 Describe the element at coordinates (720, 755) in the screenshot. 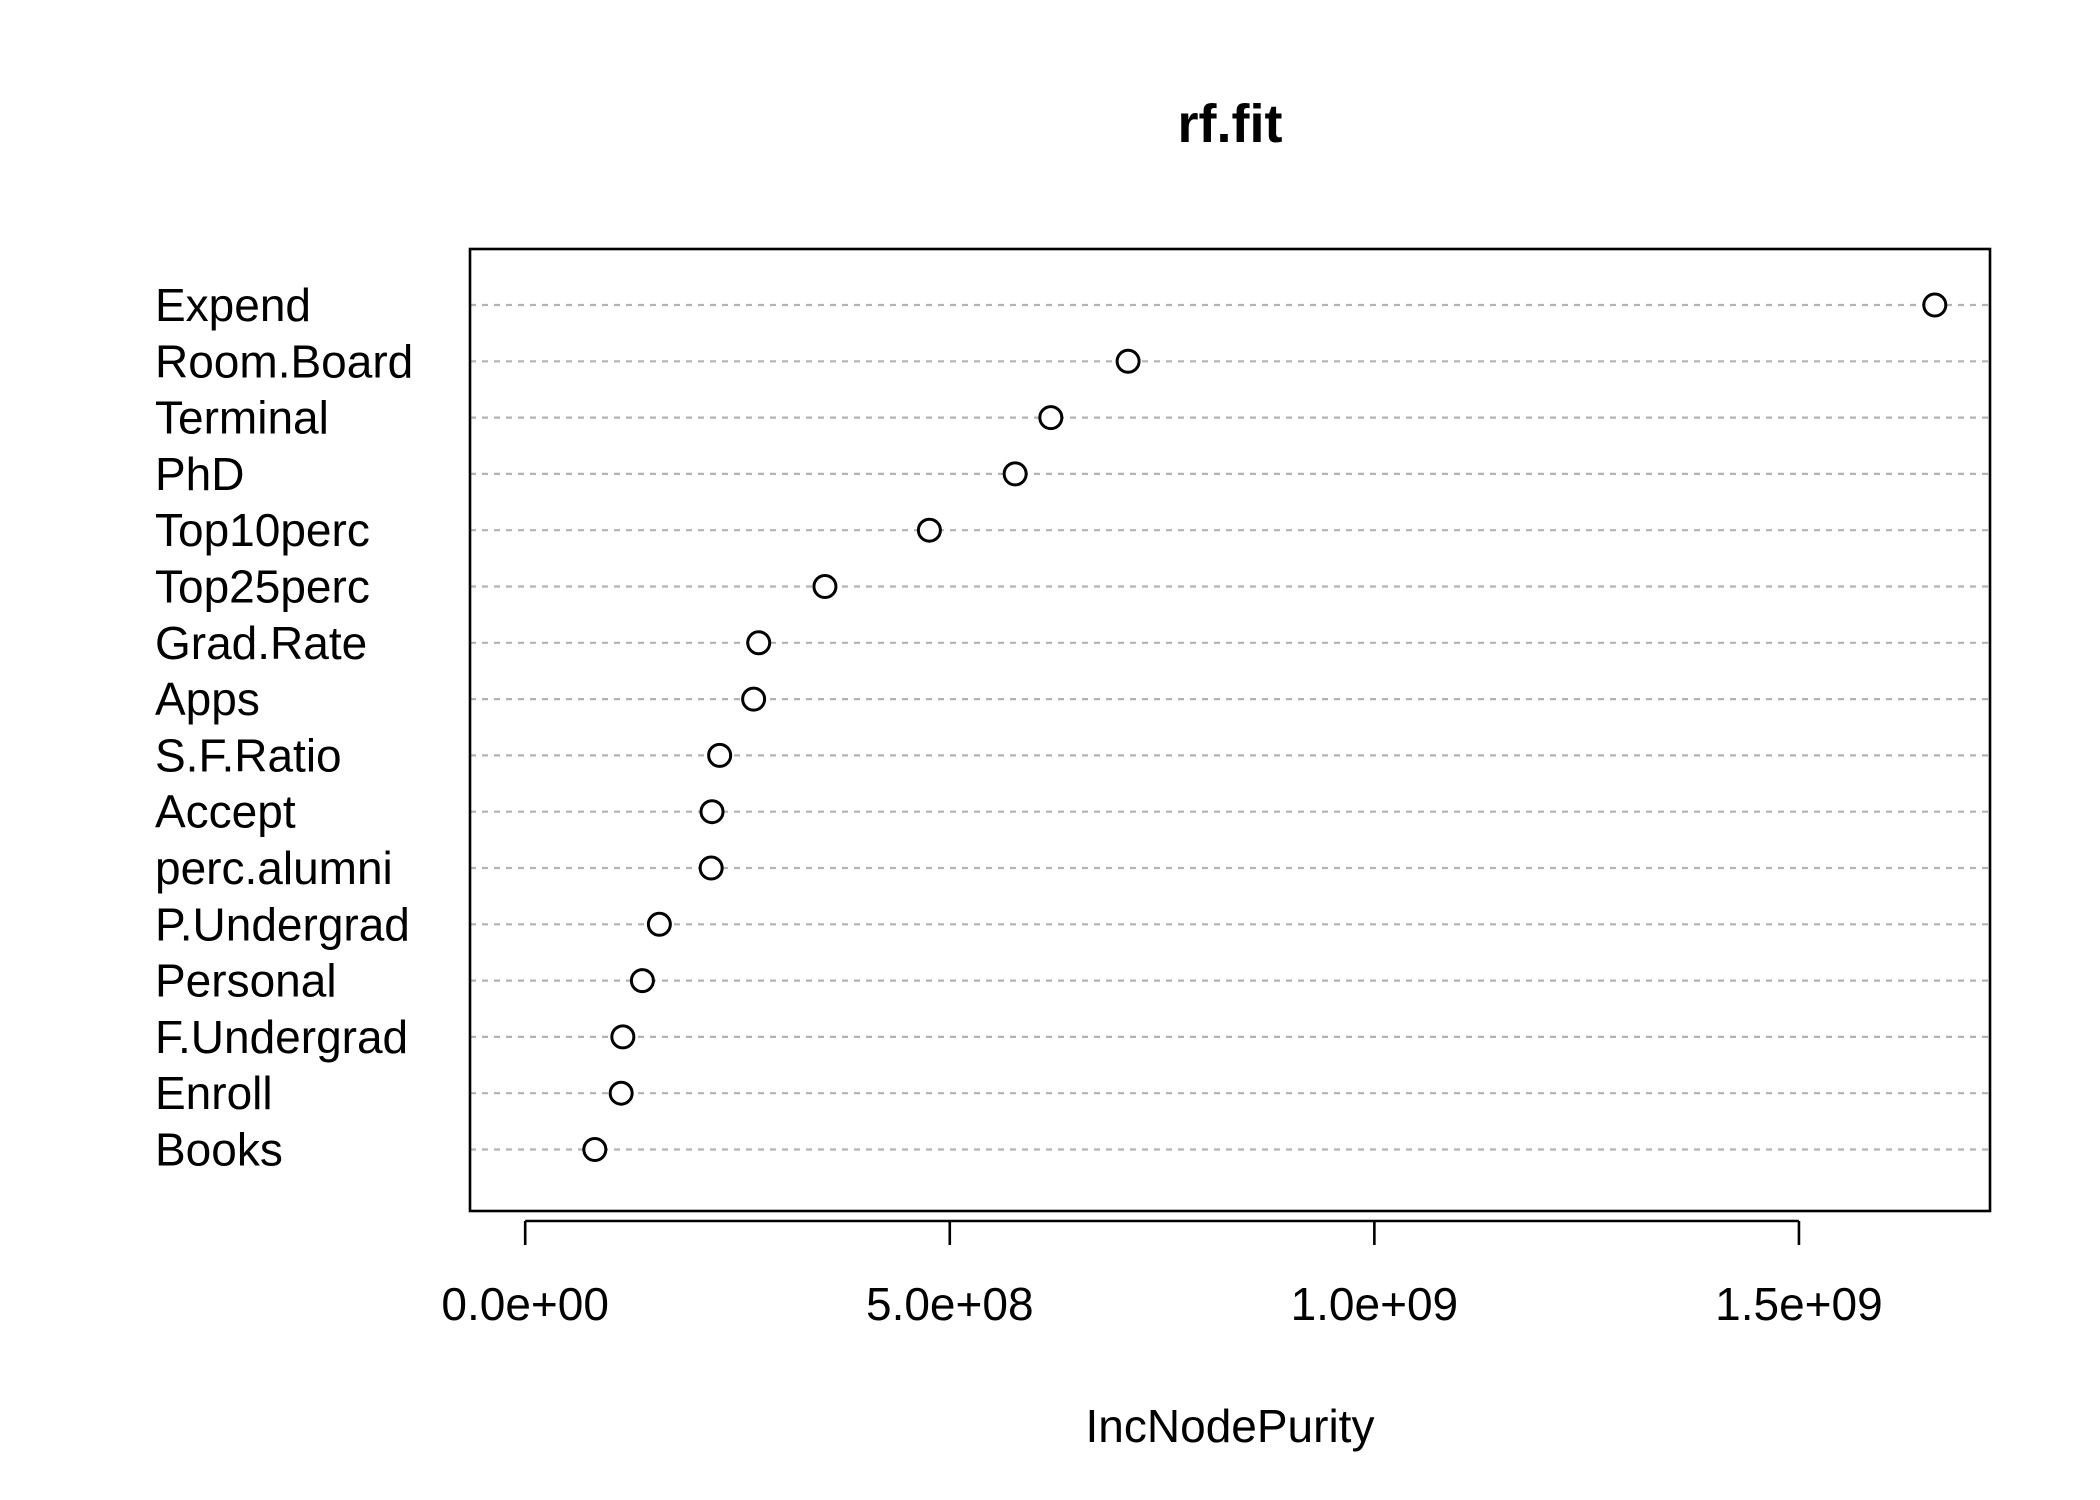

I see `data-point-s-f-ratio` at that location.